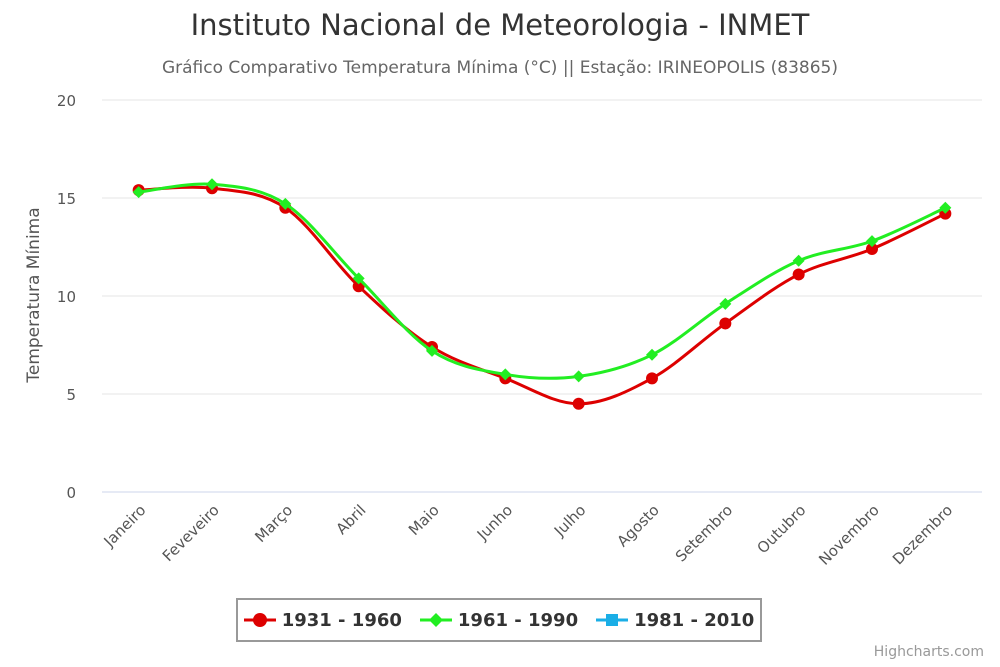 This screenshot has height=667, width=1000. What do you see at coordinates (494, 522) in the screenshot?
I see `x-tick-label: Junho` at bounding box center [494, 522].